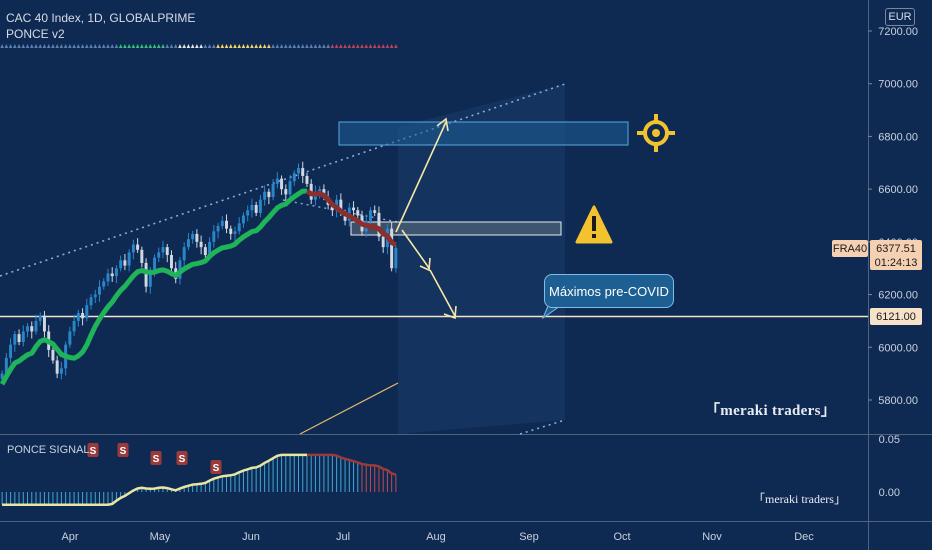 The width and height of the screenshot is (932, 550). Describe the element at coordinates (421, 177) in the screenshot. I see `arrow-up-path` at that location.